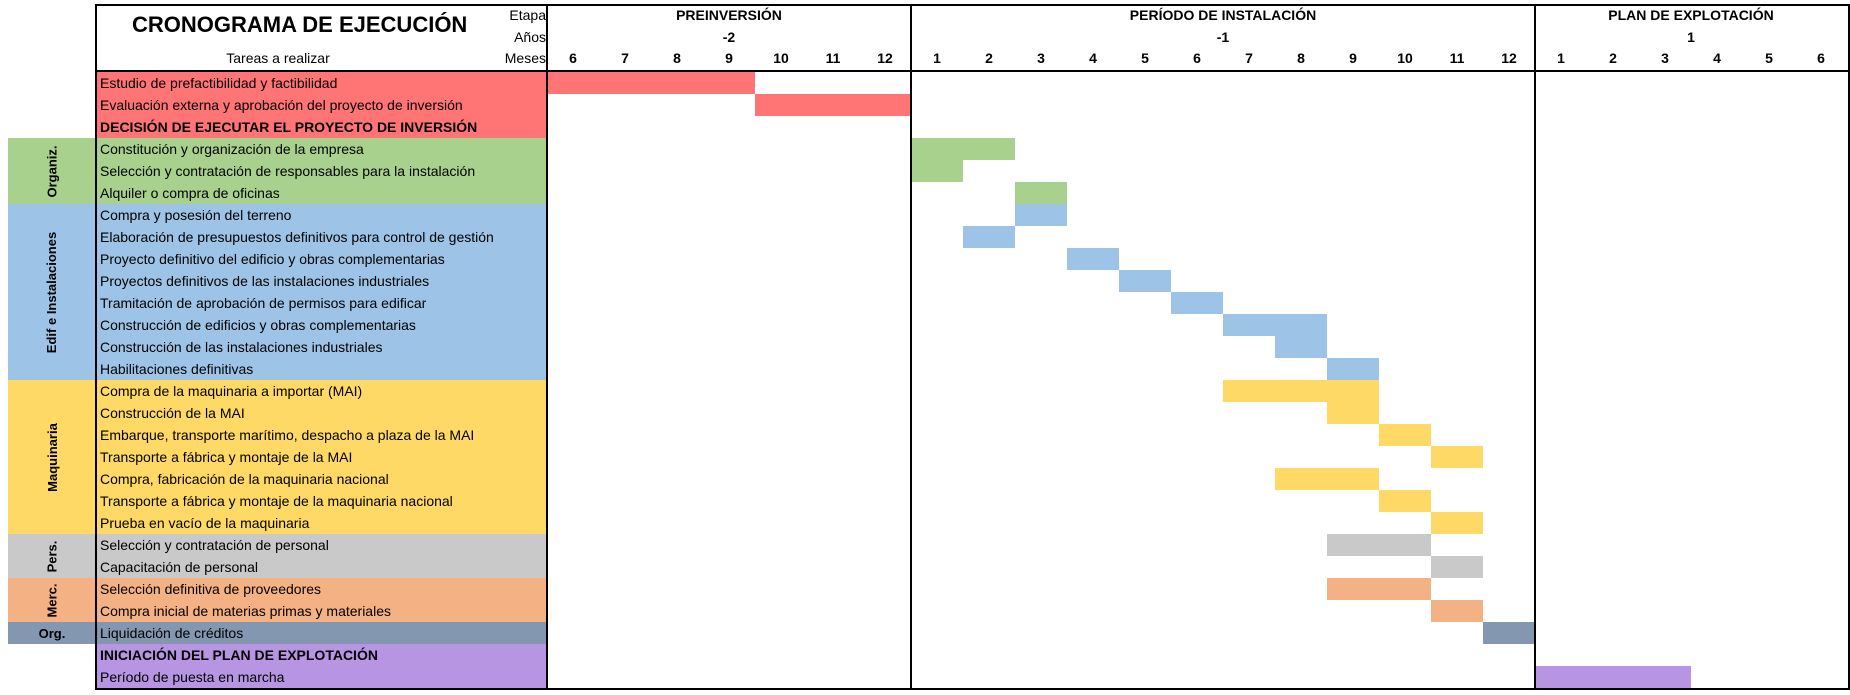  What do you see at coordinates (321, 391) in the screenshot?
I see `task-label: Compra de la maquinaria a importar (MAI)` at bounding box center [321, 391].